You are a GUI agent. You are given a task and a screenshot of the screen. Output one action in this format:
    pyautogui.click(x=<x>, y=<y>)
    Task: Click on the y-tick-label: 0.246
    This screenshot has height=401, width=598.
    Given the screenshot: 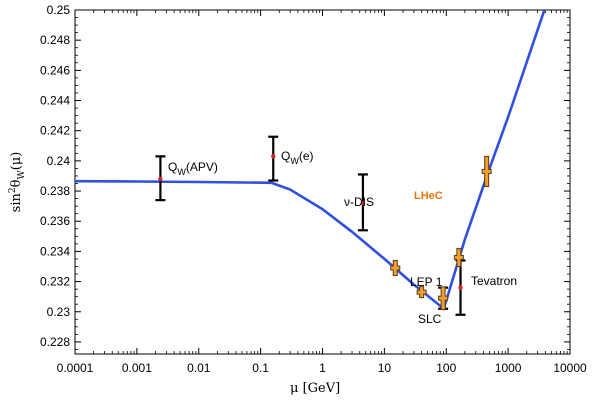 What is the action you would take?
    pyautogui.click(x=55, y=70)
    